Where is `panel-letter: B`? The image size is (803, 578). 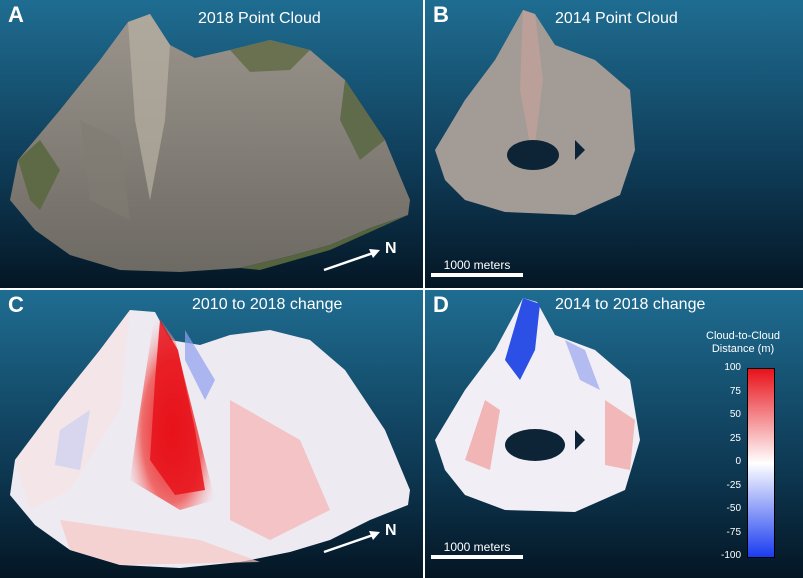
panel-letter: B is located at coordinates (441, 14).